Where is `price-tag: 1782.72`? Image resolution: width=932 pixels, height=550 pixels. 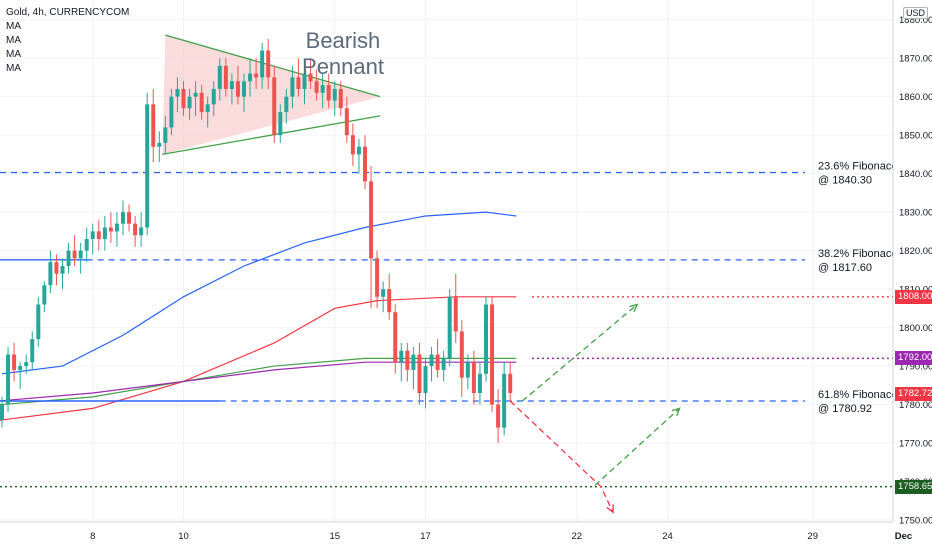
price-tag: 1782.72 is located at coordinates (913, 394).